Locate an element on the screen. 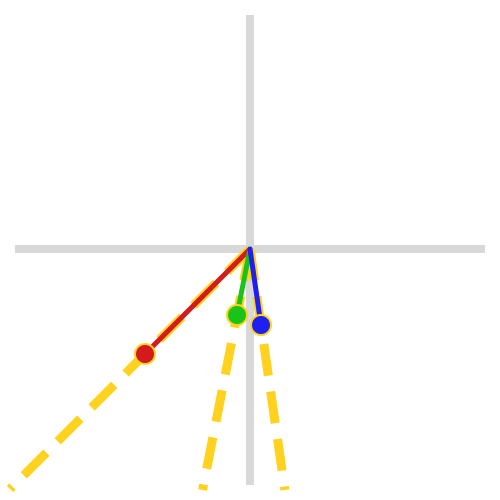 The width and height of the screenshot is (500, 500). green-handle is located at coordinates (237, 315).